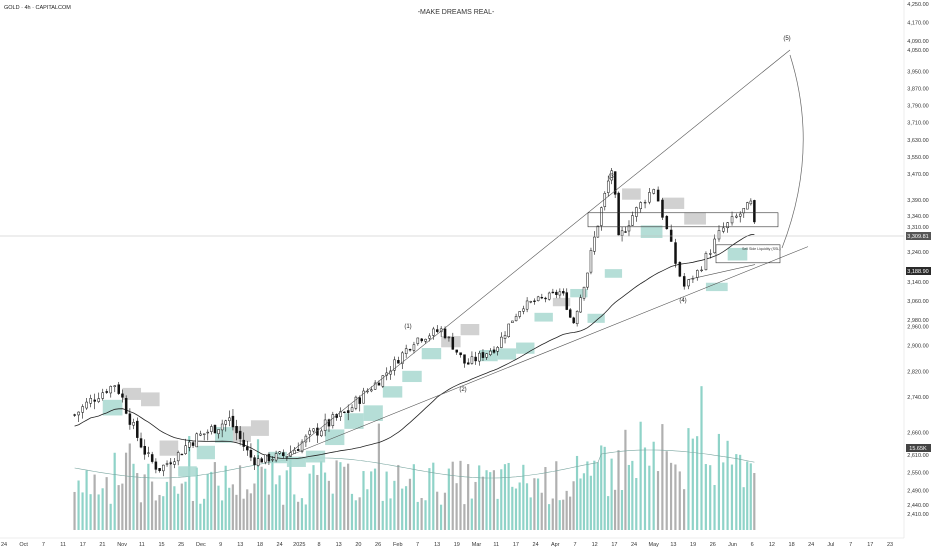 The image size is (932, 550). I want to click on x-tick-label: 23, so click(890, 545).